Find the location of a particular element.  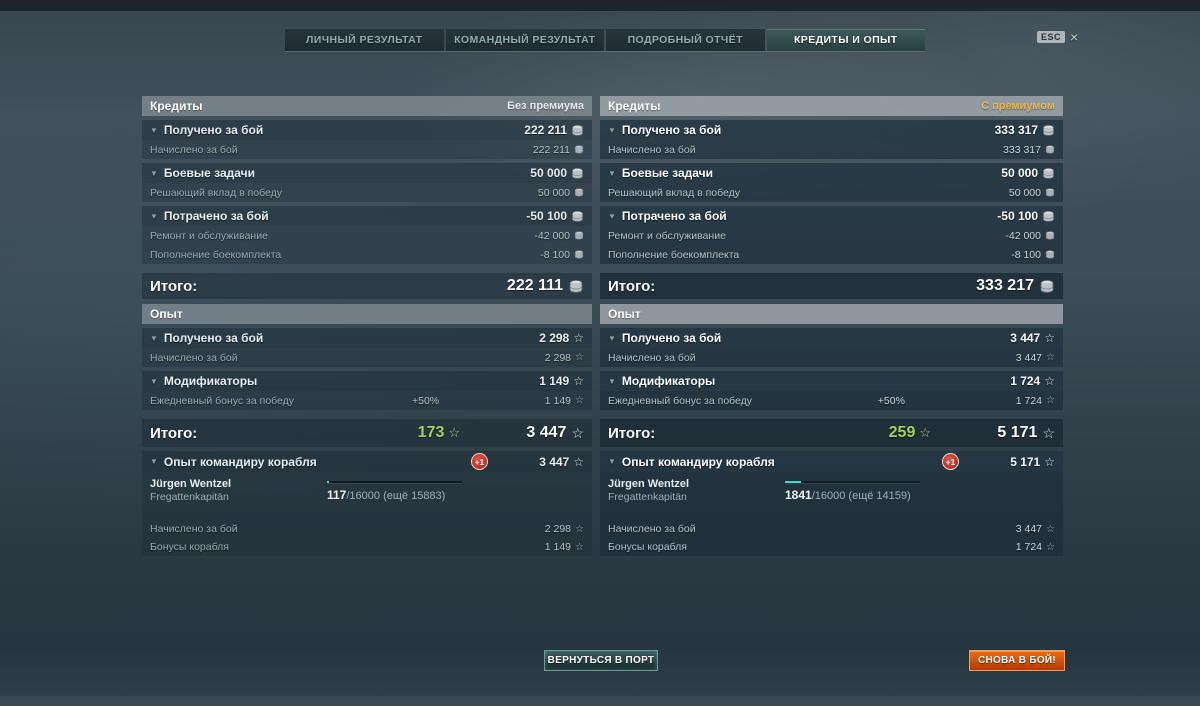

credits-total-row: Итого: 333 217 is located at coordinates (831, 286).